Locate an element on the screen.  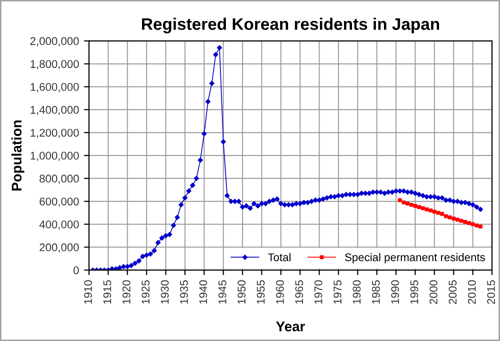
y-tick-label: 200,000 is located at coordinates (59, 248).